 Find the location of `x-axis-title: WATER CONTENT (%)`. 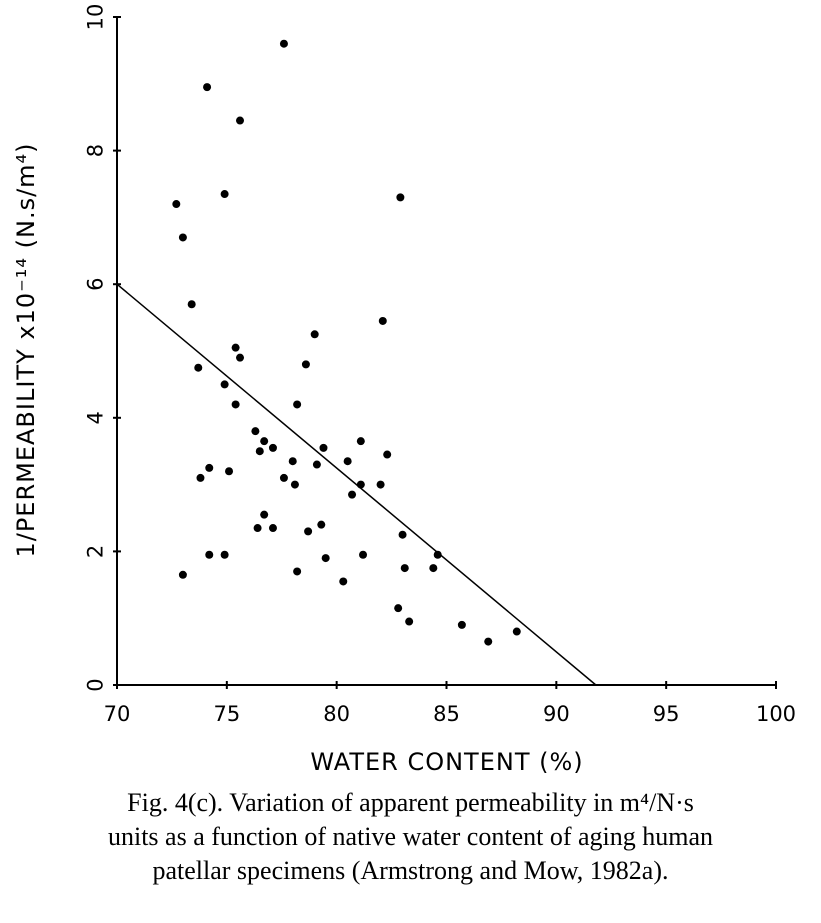

x-axis-title: WATER CONTENT (%) is located at coordinates (446, 762).